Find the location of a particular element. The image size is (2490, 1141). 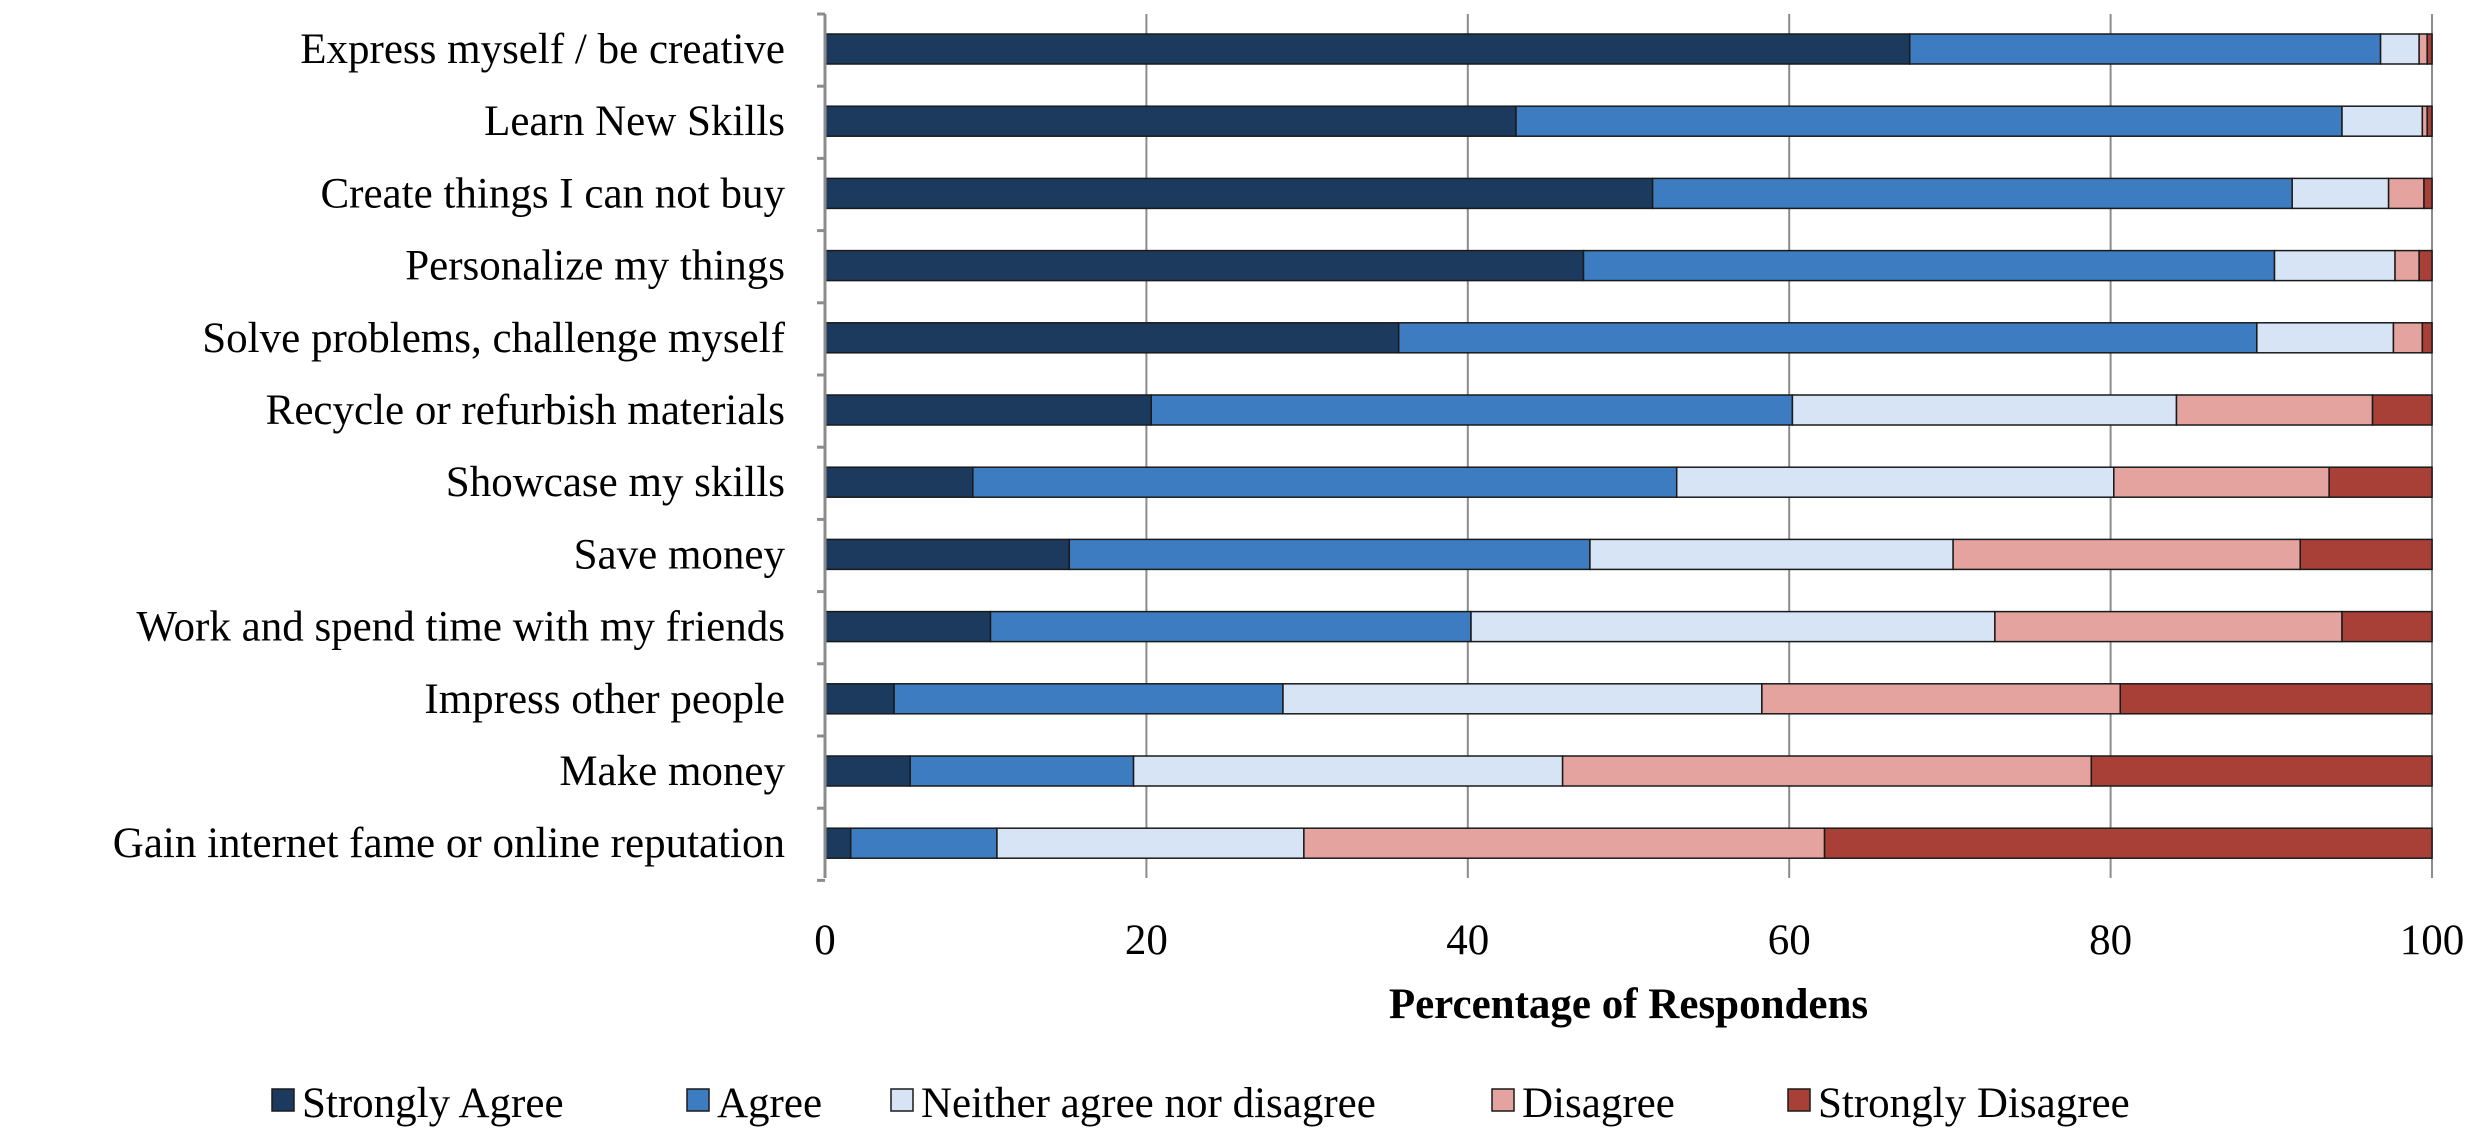

x-tick-label: 80 is located at coordinates (2110, 940).